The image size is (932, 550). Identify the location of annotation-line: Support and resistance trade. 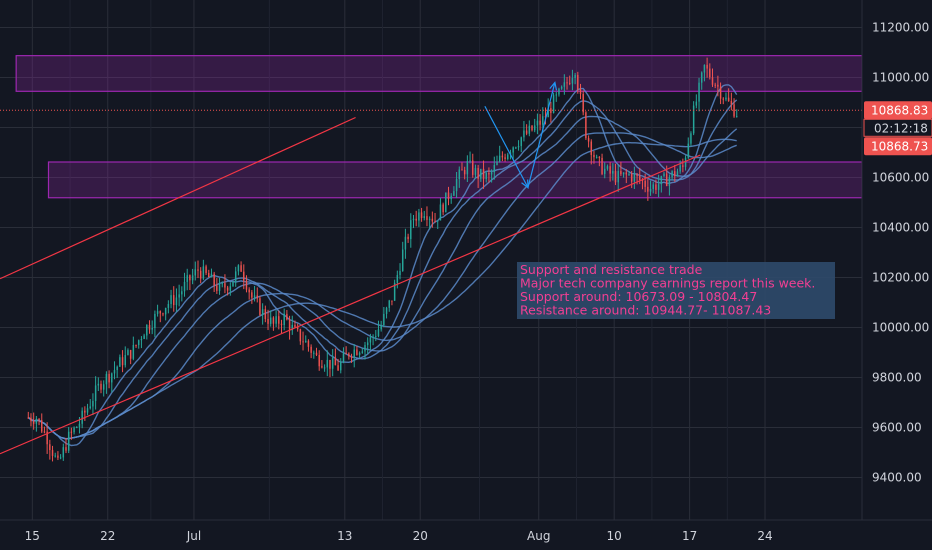
(611, 269).